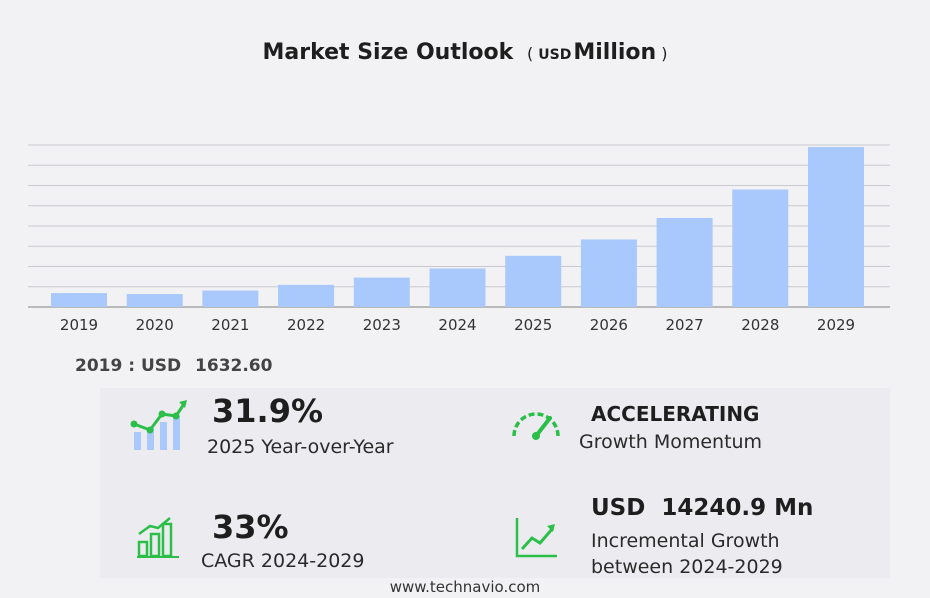 The image size is (930, 598). I want to click on x-tick-label: 2021, so click(230, 325).